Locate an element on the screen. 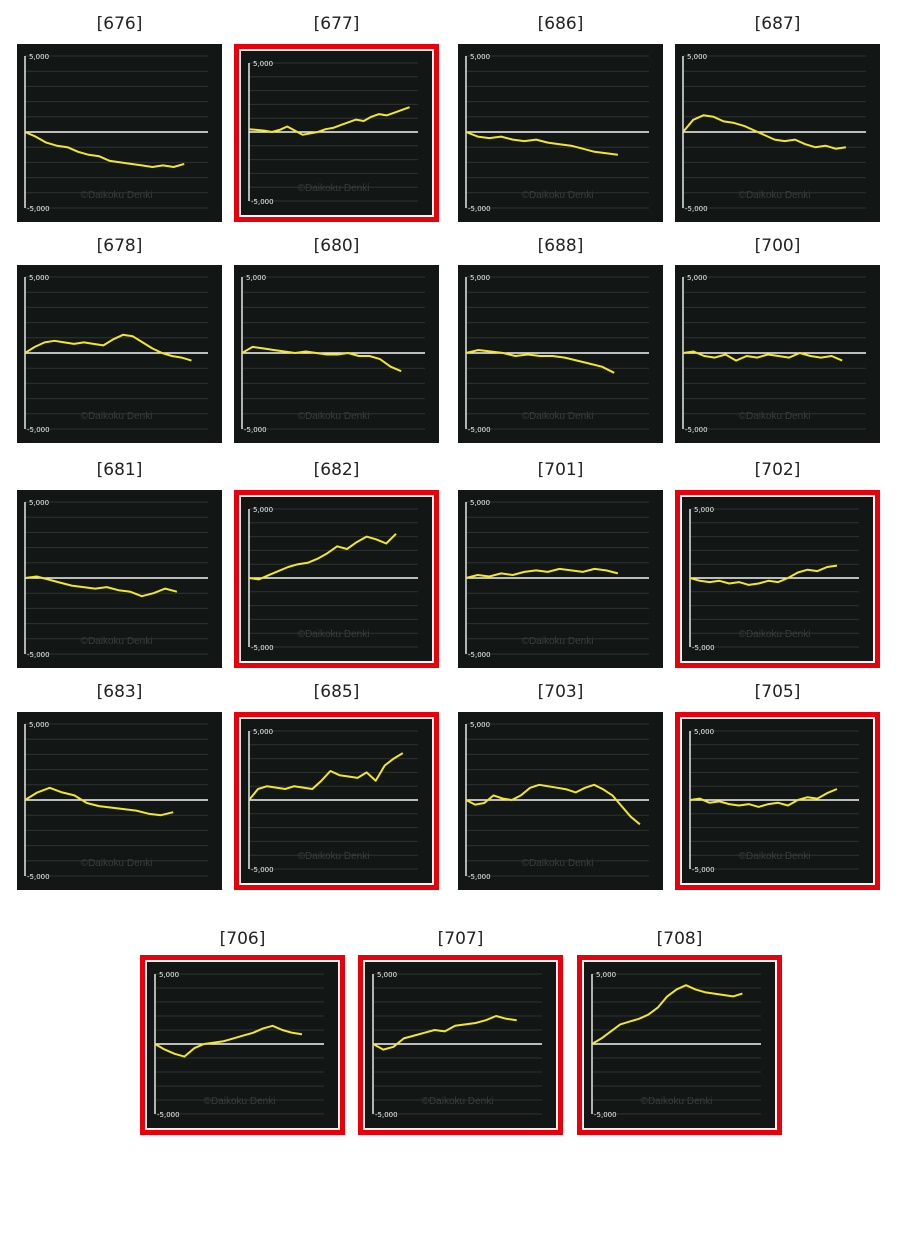 The image size is (899, 1257). machine-number-label: [706] is located at coordinates (242, 939).